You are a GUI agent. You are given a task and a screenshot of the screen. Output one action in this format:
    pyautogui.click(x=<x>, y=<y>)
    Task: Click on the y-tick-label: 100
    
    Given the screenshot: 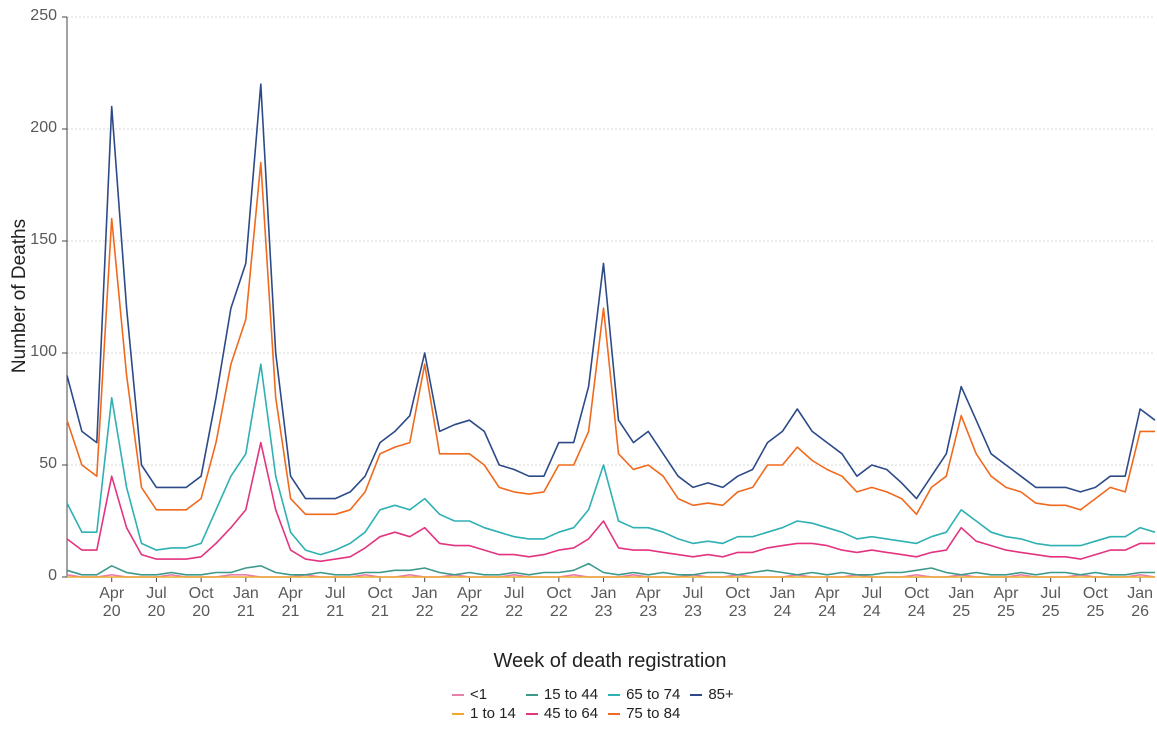 What is the action you would take?
    pyautogui.click(x=43, y=351)
    